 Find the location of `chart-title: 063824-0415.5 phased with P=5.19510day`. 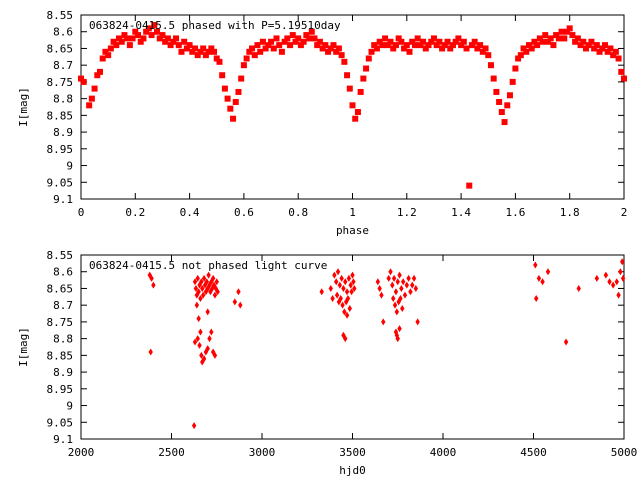

chart-title: 063824-0415.5 phased with P=5.19510day is located at coordinates (215, 25).